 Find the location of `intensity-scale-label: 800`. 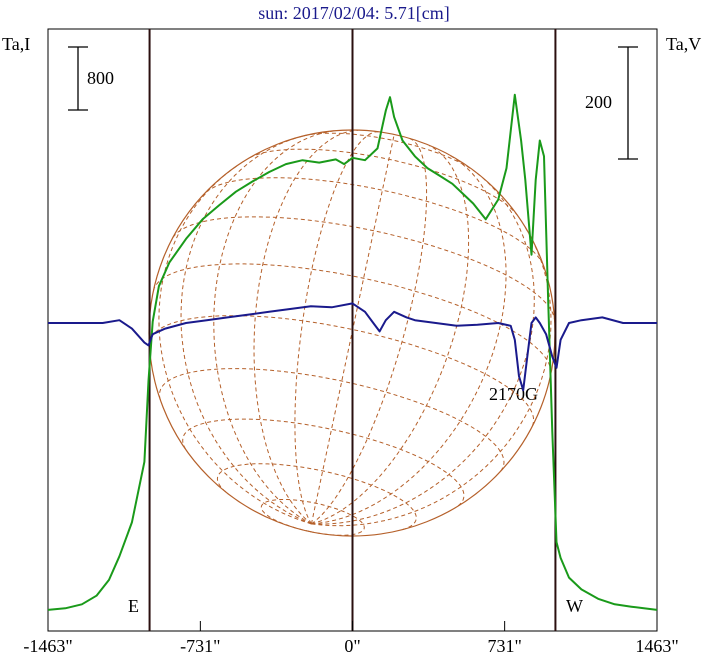

intensity-scale-label: 800 is located at coordinates (100, 78).